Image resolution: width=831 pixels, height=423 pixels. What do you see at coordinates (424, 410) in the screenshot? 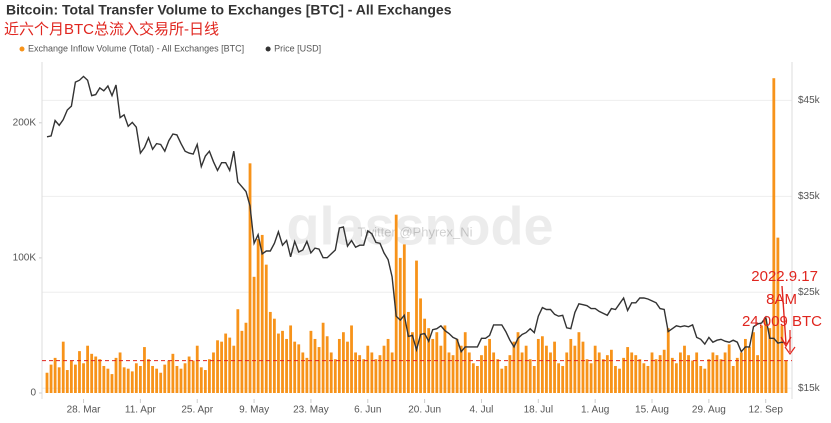
I see `x-tick-label: 20. Jun` at bounding box center [424, 410].